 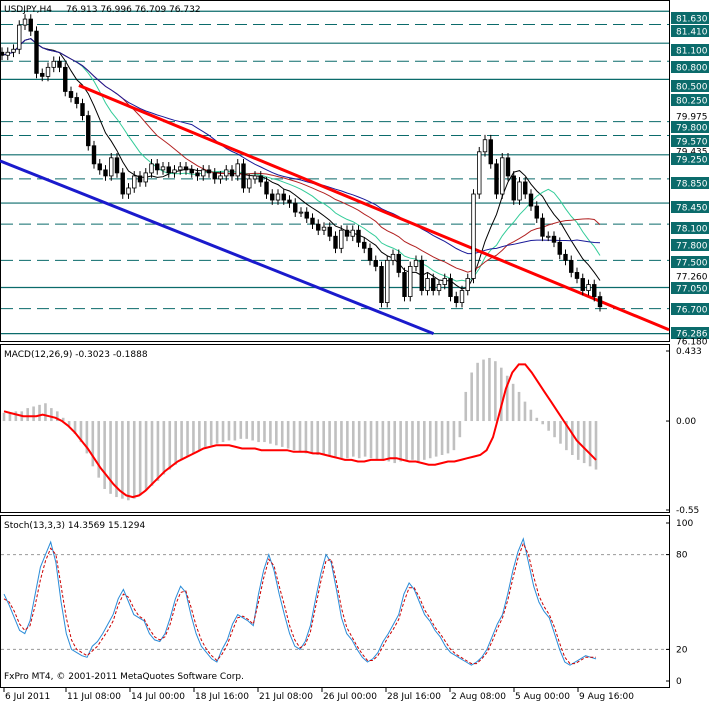 I want to click on stoch-axis-label: 0, so click(x=679, y=682).